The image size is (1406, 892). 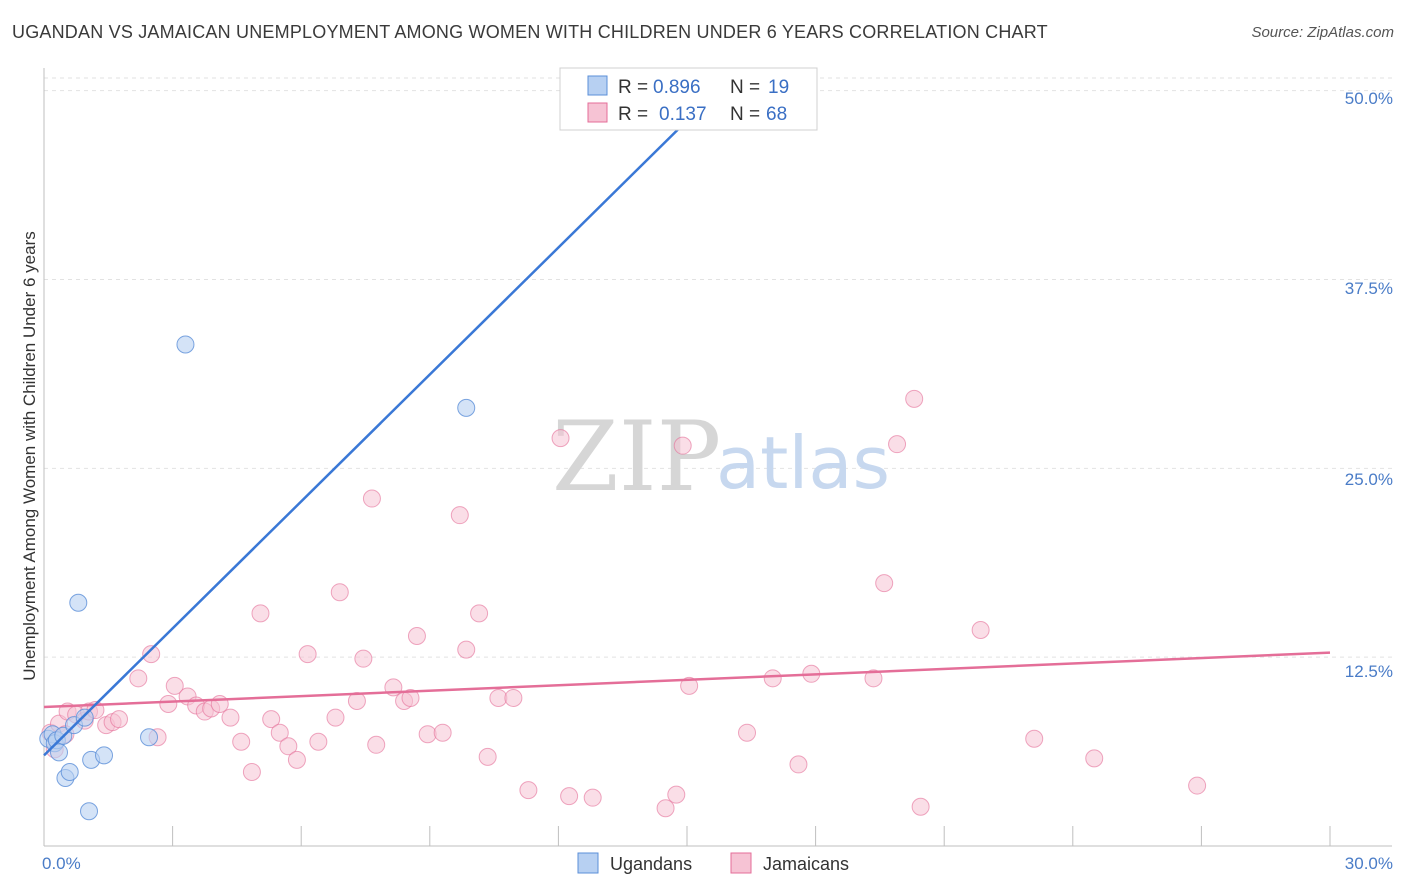 I want to click on legend-swatch-ugandans, so click(x=597, y=85).